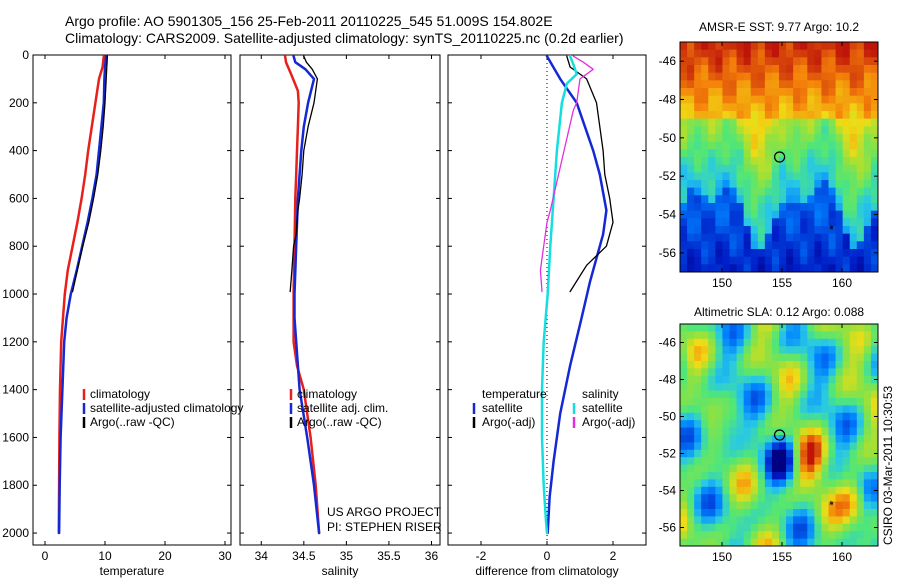 This screenshot has width=900, height=580. What do you see at coordinates (45, 556) in the screenshot?
I see `x-tick-label: 0` at bounding box center [45, 556].